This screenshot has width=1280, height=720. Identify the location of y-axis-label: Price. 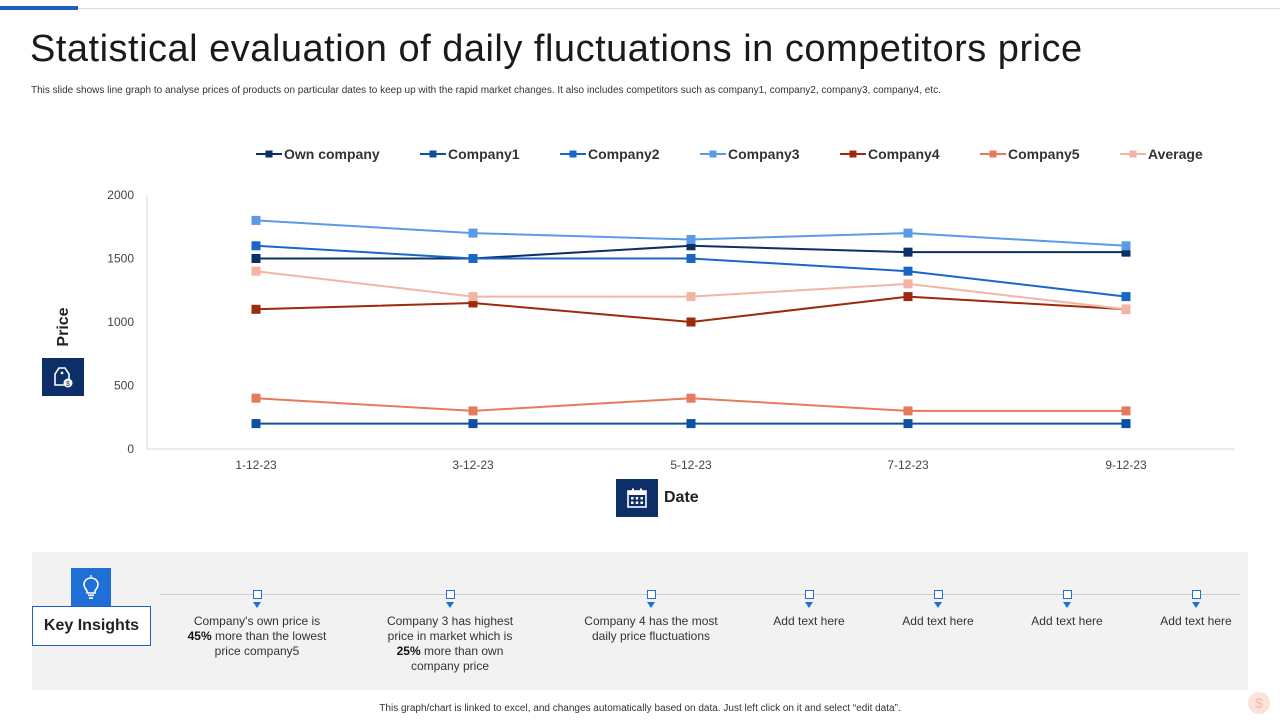
(63, 326).